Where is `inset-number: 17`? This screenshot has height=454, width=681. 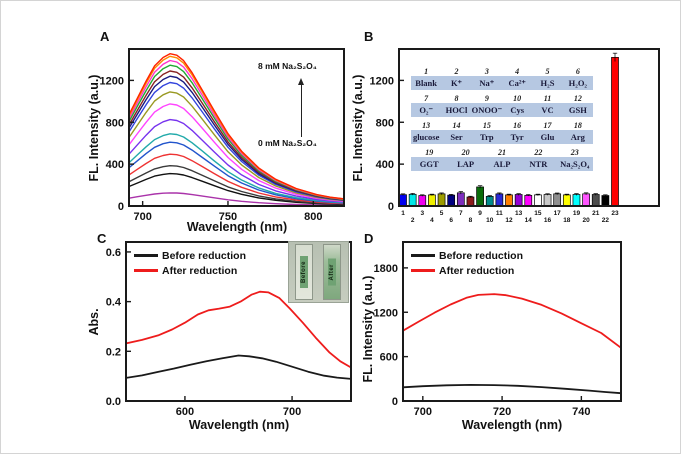
inset-number: 17 is located at coordinates (547, 125).